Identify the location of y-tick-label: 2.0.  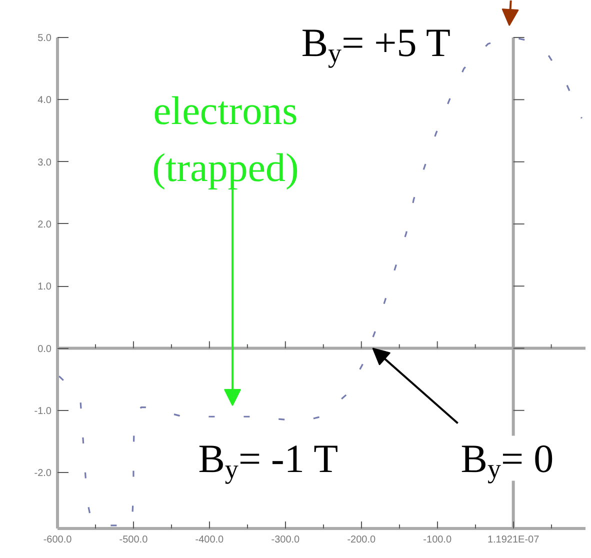
(45, 224).